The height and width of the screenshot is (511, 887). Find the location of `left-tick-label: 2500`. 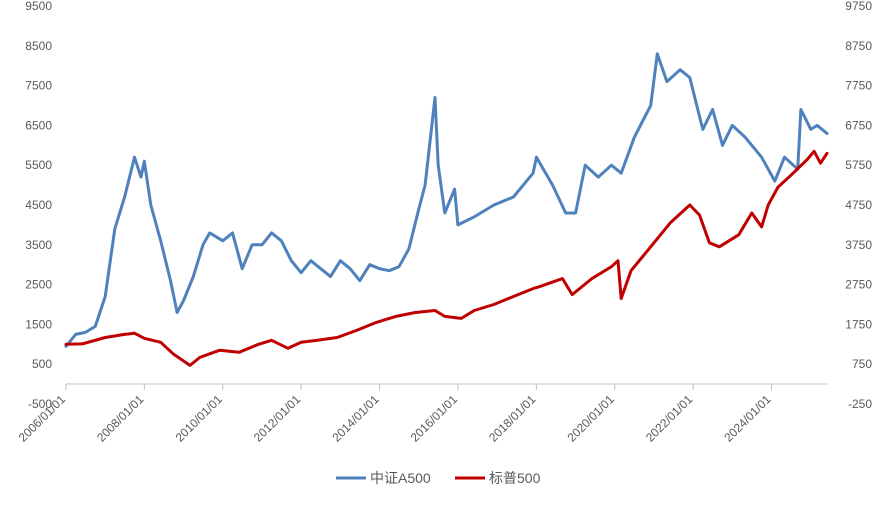

left-tick-label: 2500 is located at coordinates (38, 285).